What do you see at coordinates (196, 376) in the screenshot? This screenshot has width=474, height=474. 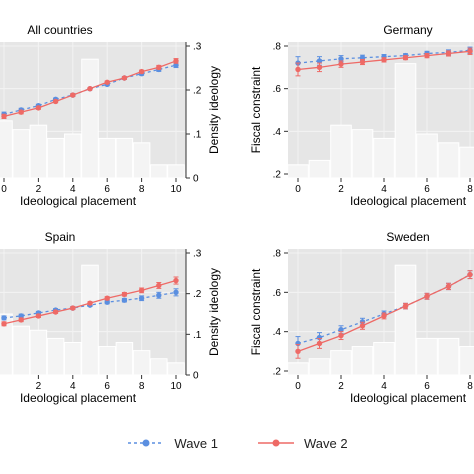 I see `y2-tick-label: 0` at bounding box center [196, 376].